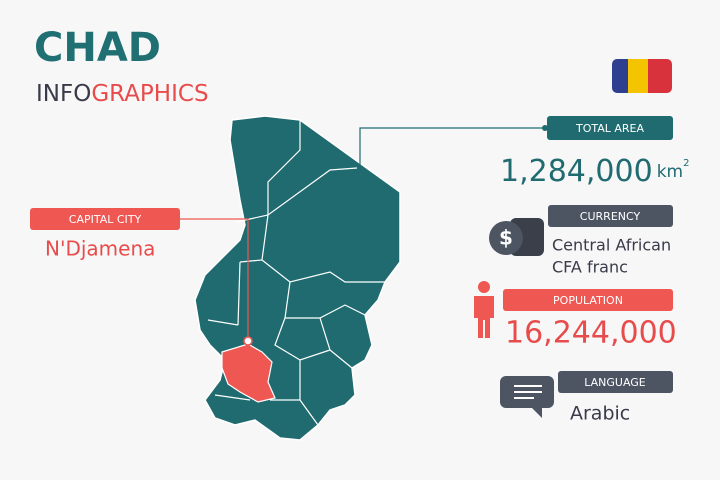 The image size is (720, 480). I want to click on capital-value: N'Djamena, so click(100, 249).